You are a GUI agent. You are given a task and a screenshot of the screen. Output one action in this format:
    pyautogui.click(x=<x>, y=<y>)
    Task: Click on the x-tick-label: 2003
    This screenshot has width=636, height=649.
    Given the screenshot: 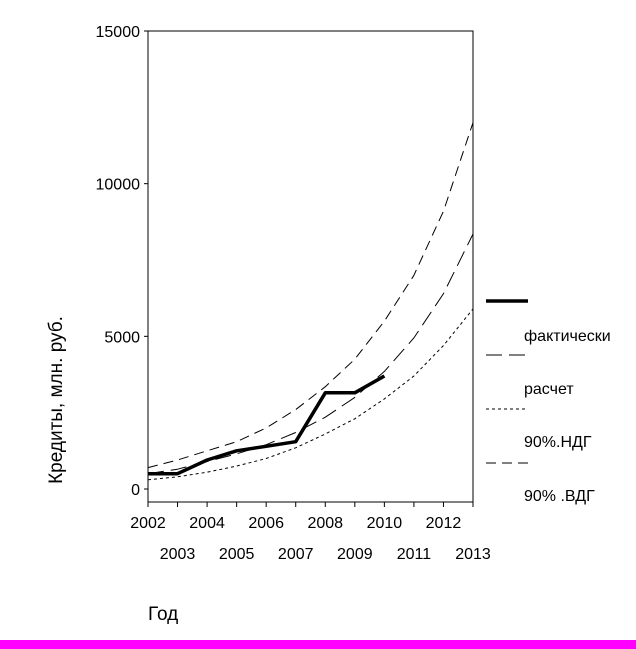 What is the action you would take?
    pyautogui.click(x=178, y=554)
    